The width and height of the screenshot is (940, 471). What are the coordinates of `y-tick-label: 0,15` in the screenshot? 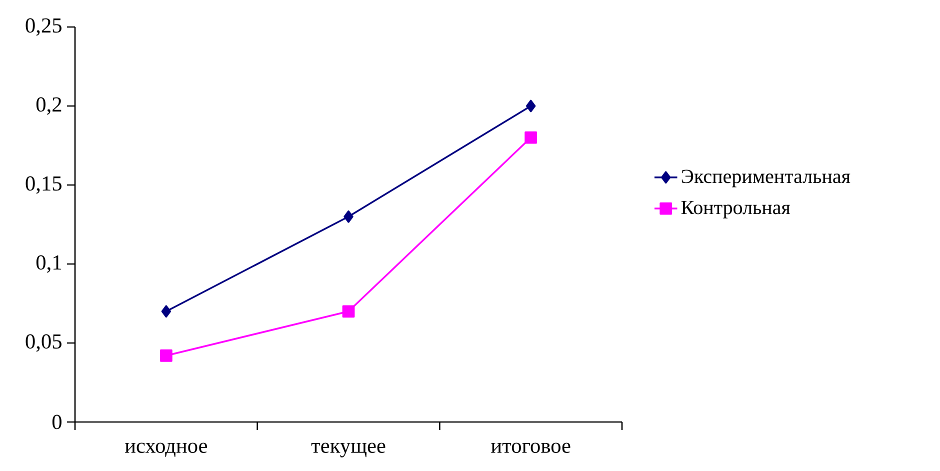 It's located at (44, 185).